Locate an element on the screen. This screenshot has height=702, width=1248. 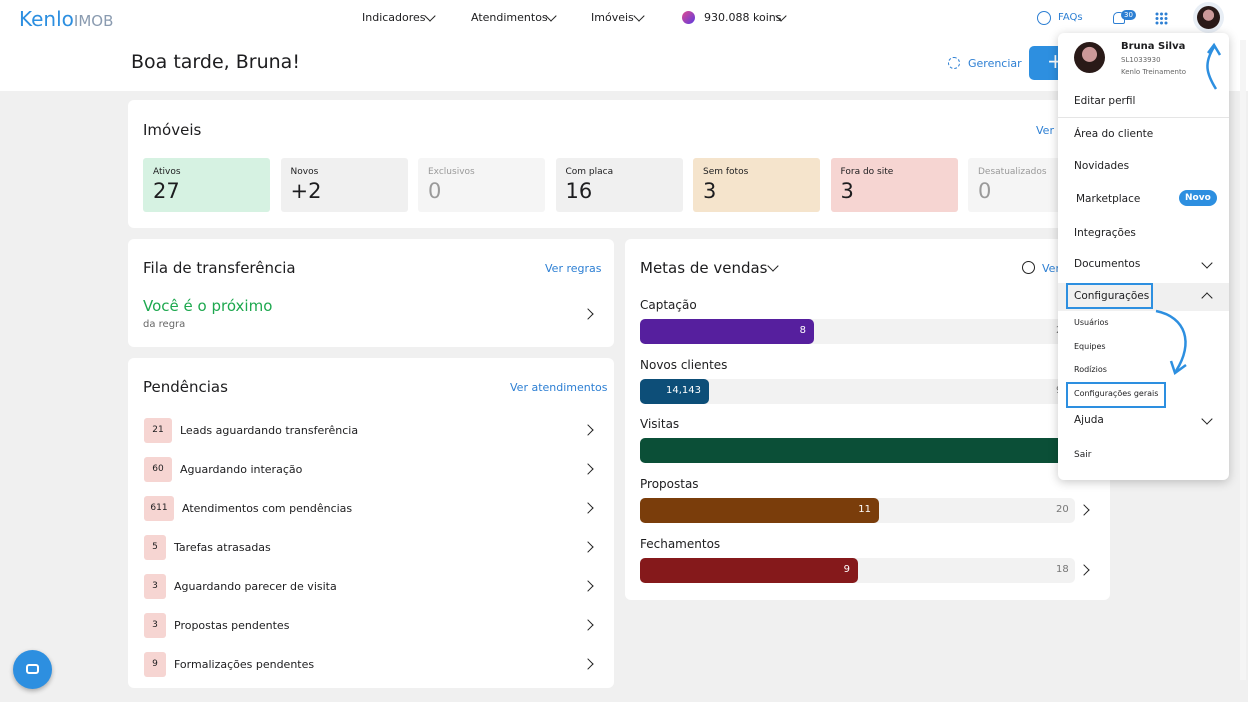
count-badge: 9 is located at coordinates (155, 664).